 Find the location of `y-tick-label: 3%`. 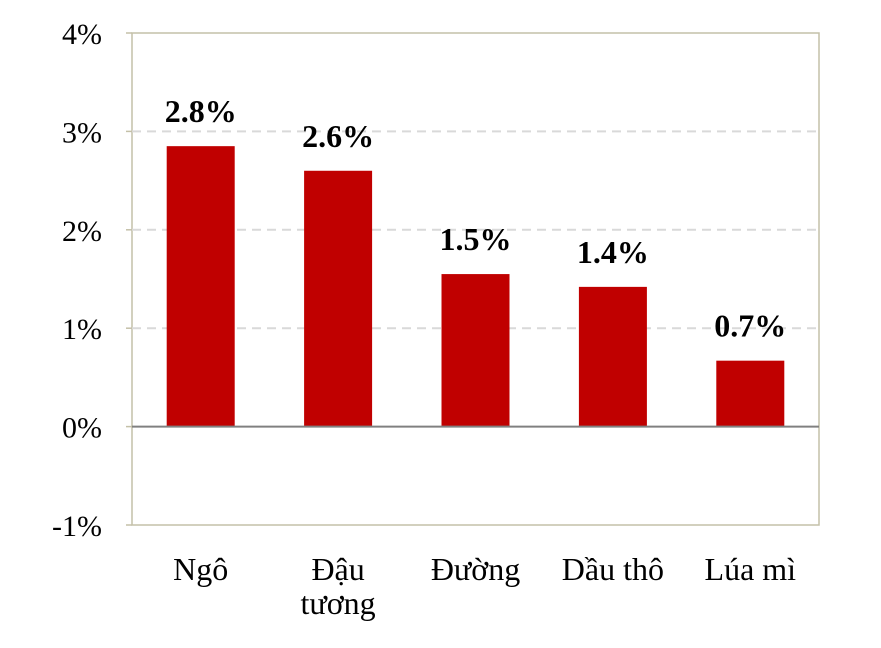

y-tick-label: 3% is located at coordinates (82, 132).